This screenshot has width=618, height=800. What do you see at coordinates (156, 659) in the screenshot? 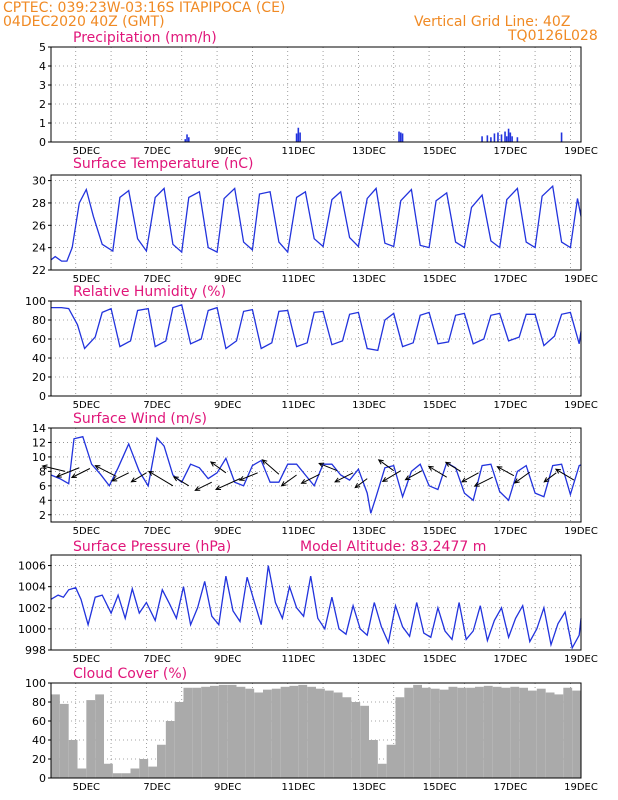
I see `x-tick-label: 7DEC` at bounding box center [156, 659].